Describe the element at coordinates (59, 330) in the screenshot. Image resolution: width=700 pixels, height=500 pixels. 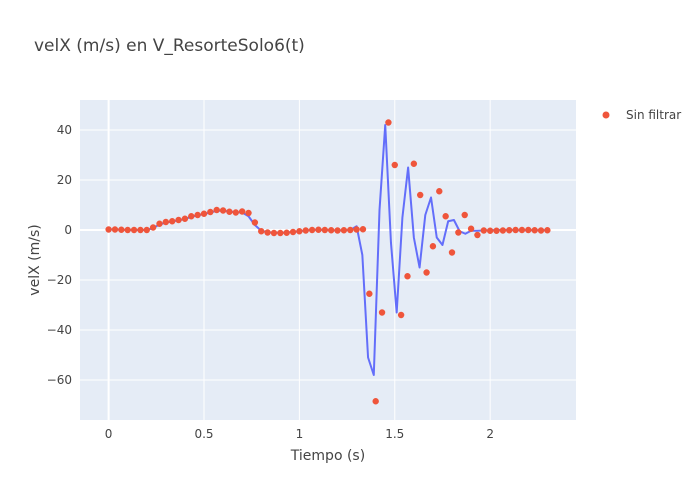
I see `y-tick-label: −40` at that location.